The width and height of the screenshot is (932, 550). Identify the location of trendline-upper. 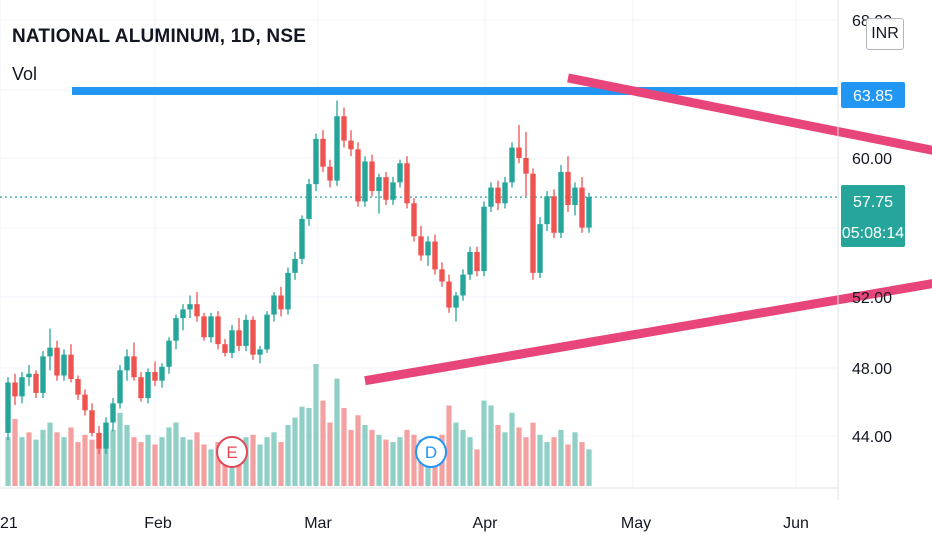
(749, 128).